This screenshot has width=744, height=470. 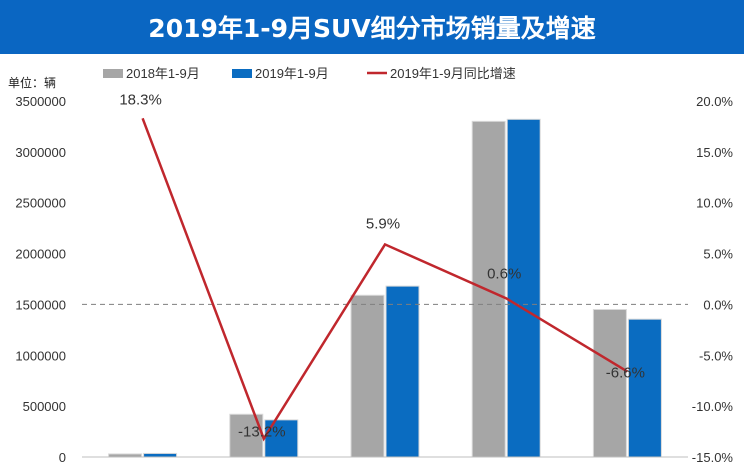 I want to click on y-right-tick-label: 0.0%, so click(x=718, y=304).